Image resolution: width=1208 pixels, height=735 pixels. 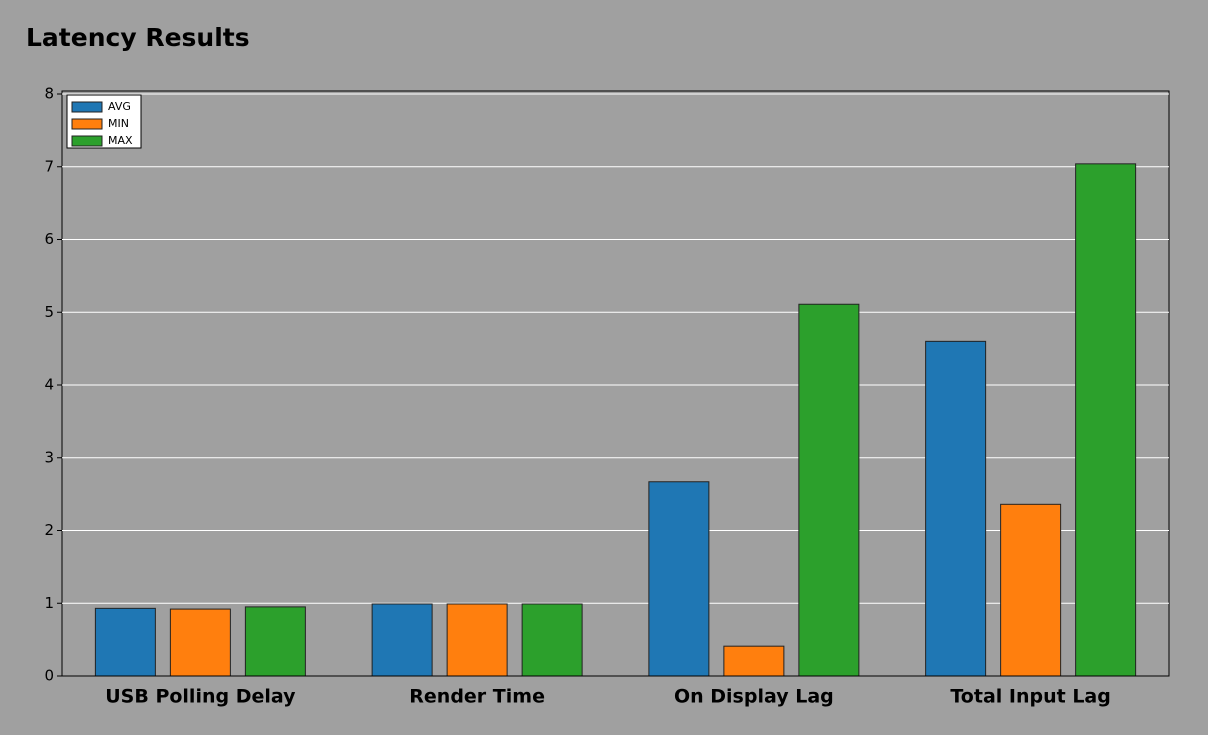 What do you see at coordinates (477, 697) in the screenshot?
I see `x-tick-label: Render Time` at bounding box center [477, 697].